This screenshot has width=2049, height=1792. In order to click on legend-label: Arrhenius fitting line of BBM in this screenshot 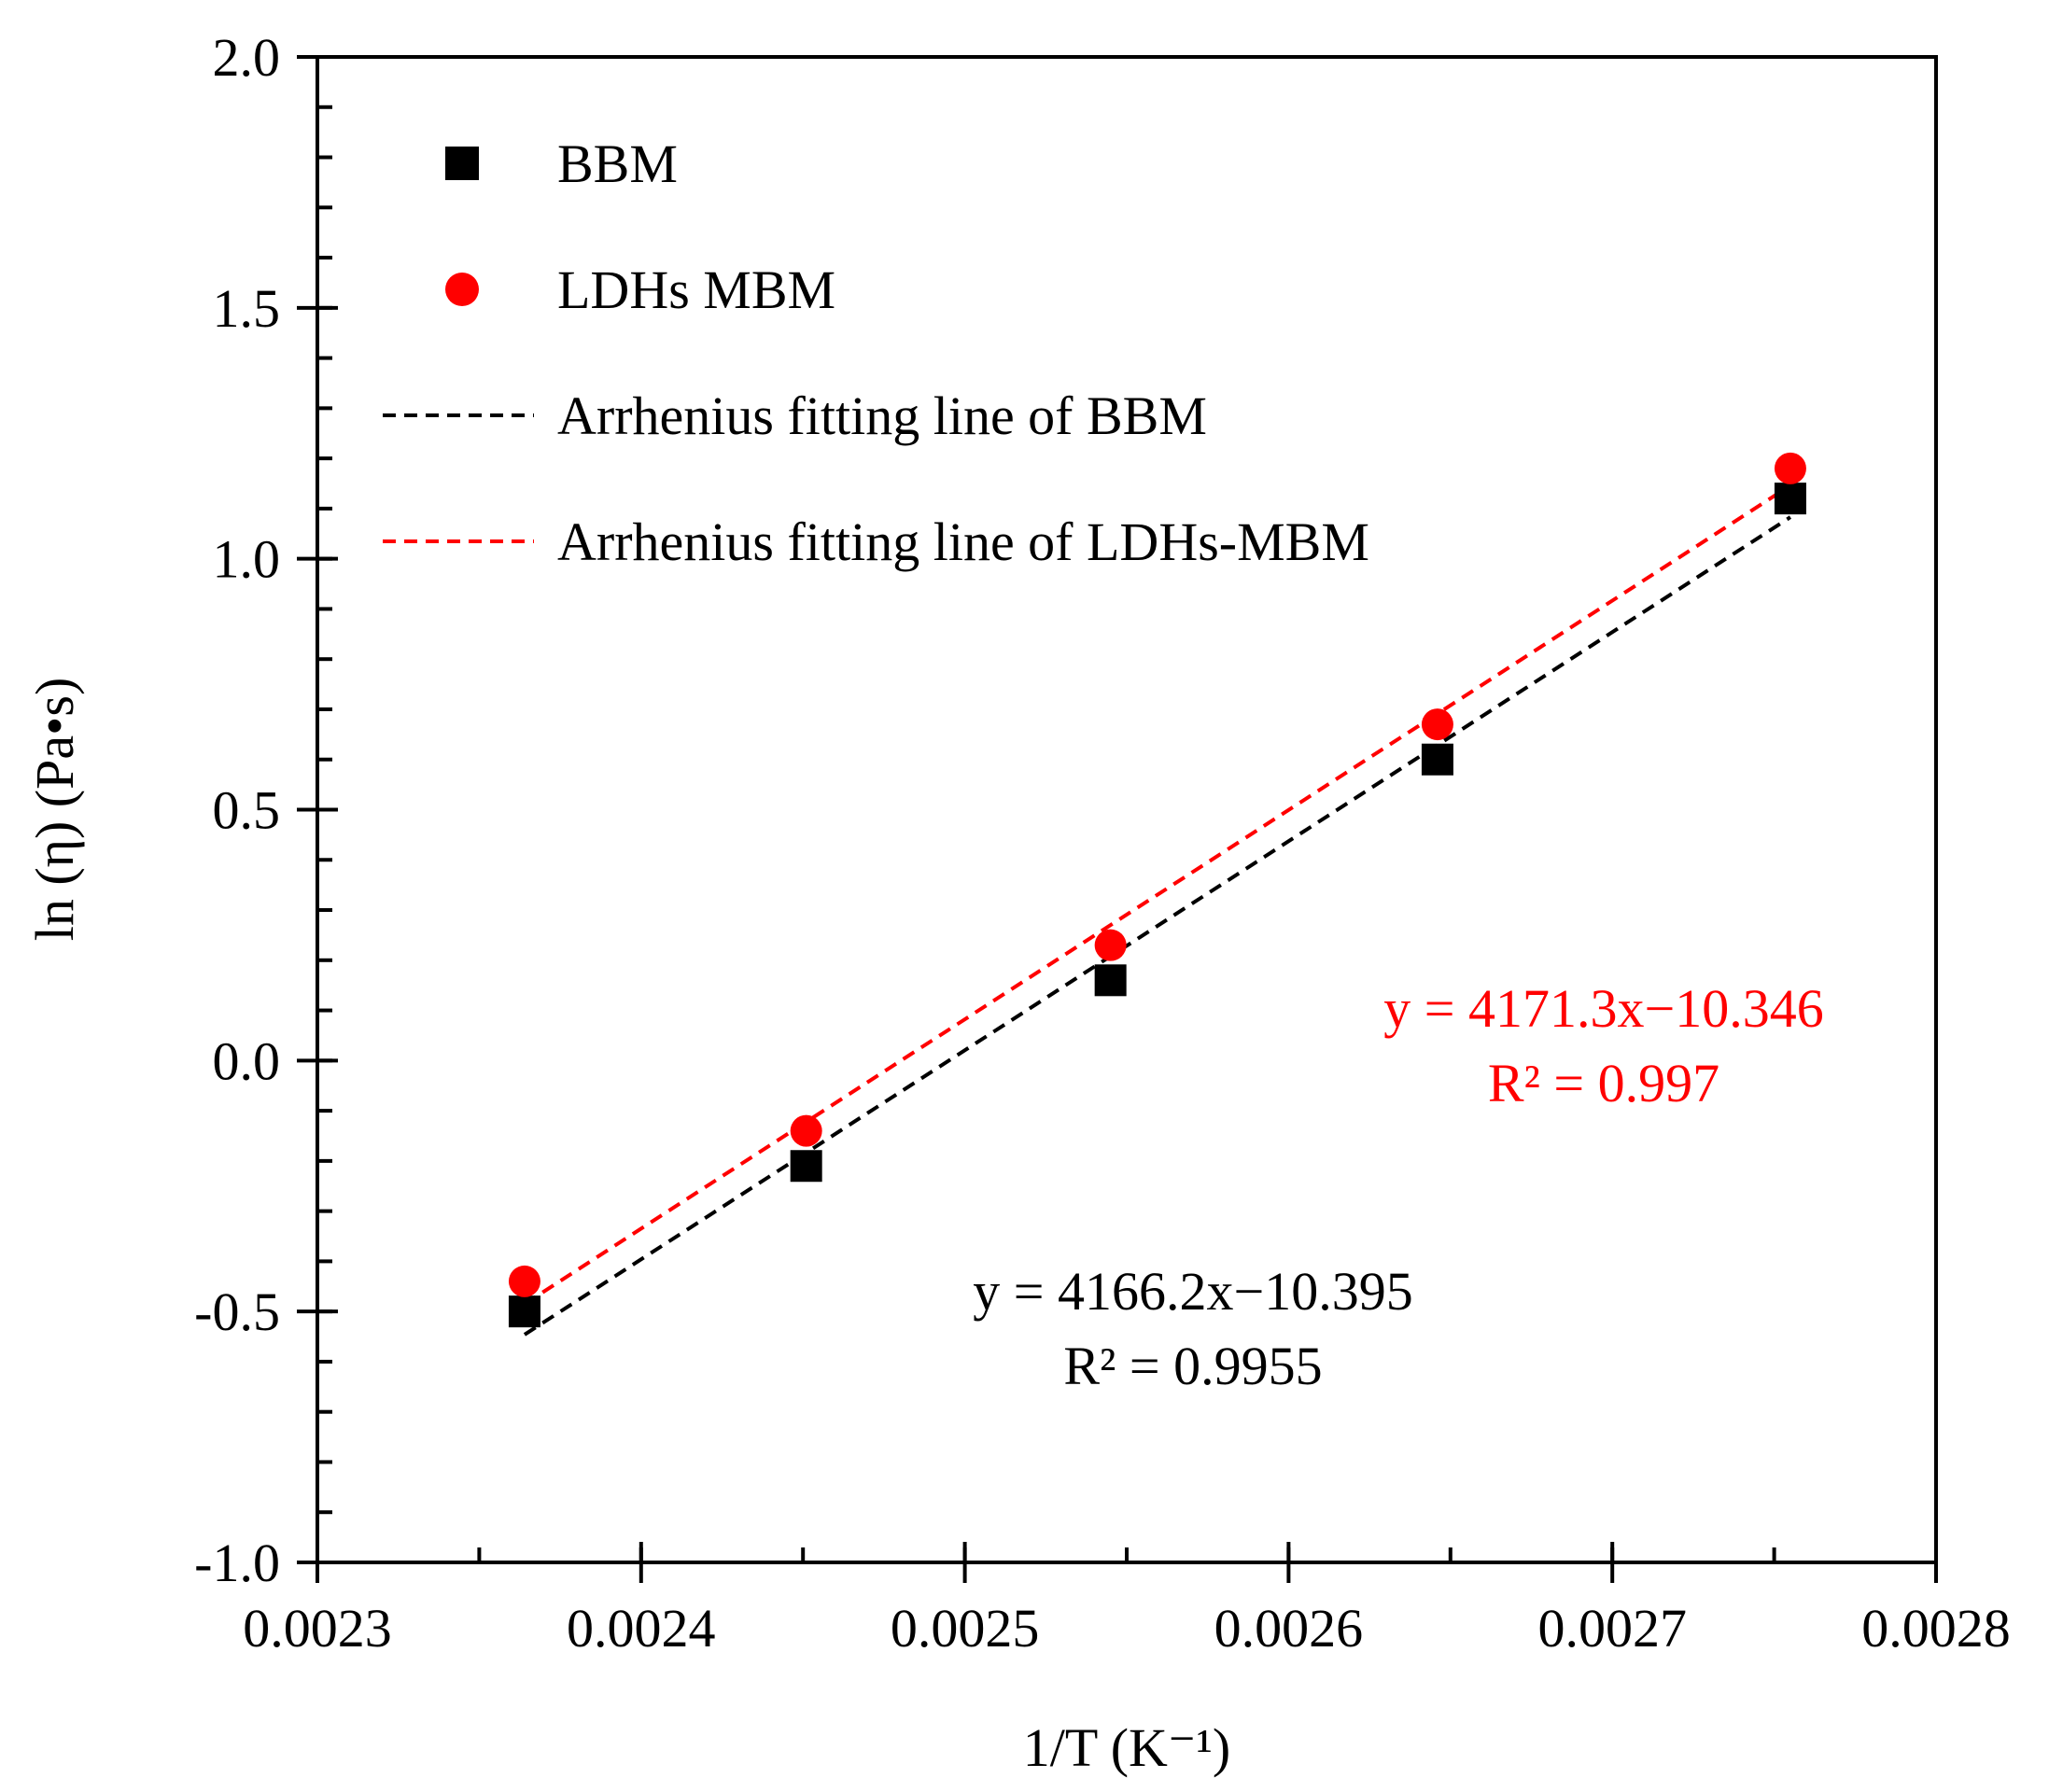, I will do `click(882, 415)`.